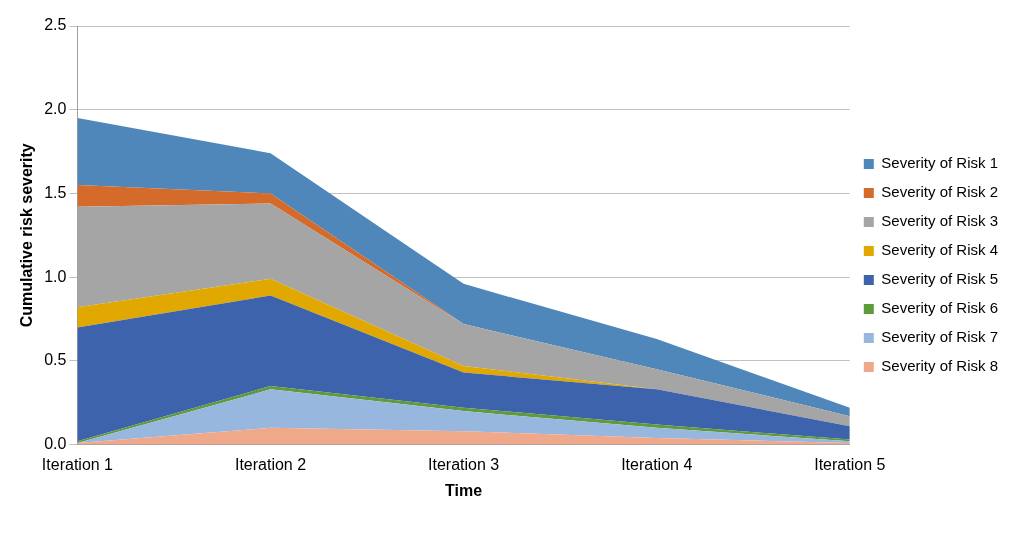  What do you see at coordinates (940, 366) in the screenshot?
I see `legend-label: Severity of Risk 8` at bounding box center [940, 366].